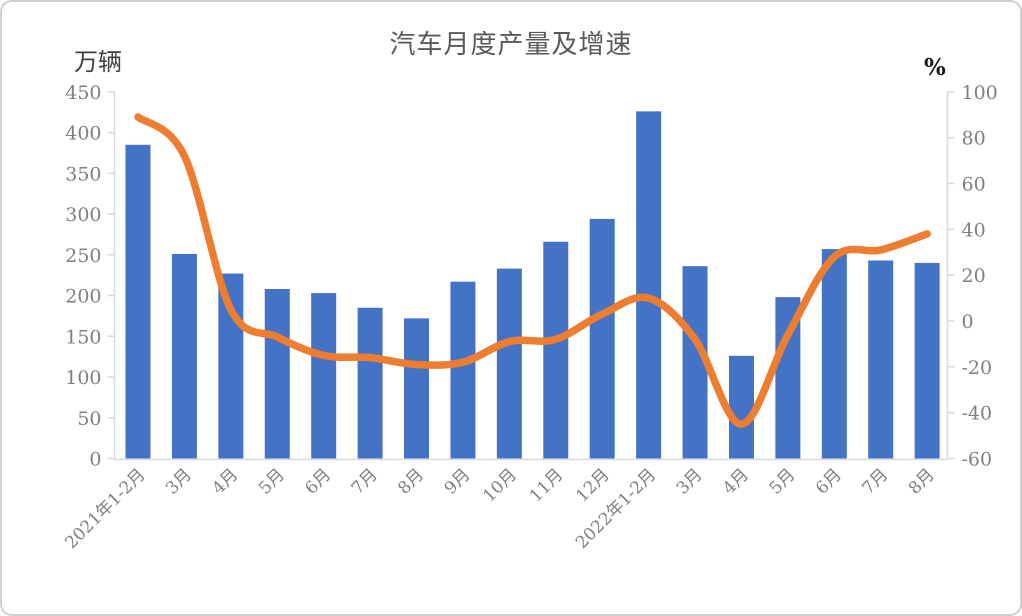 This screenshot has width=1022, height=616. Describe the element at coordinates (511, 45) in the screenshot. I see `chart-title: 汽车月度产量及增速` at that location.